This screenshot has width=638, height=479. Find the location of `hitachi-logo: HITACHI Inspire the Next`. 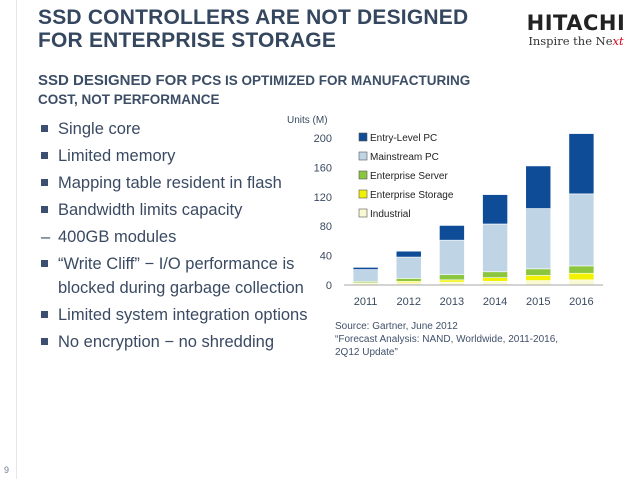

hitachi-logo: HITACHI Inspire the Next is located at coordinates (576, 30).